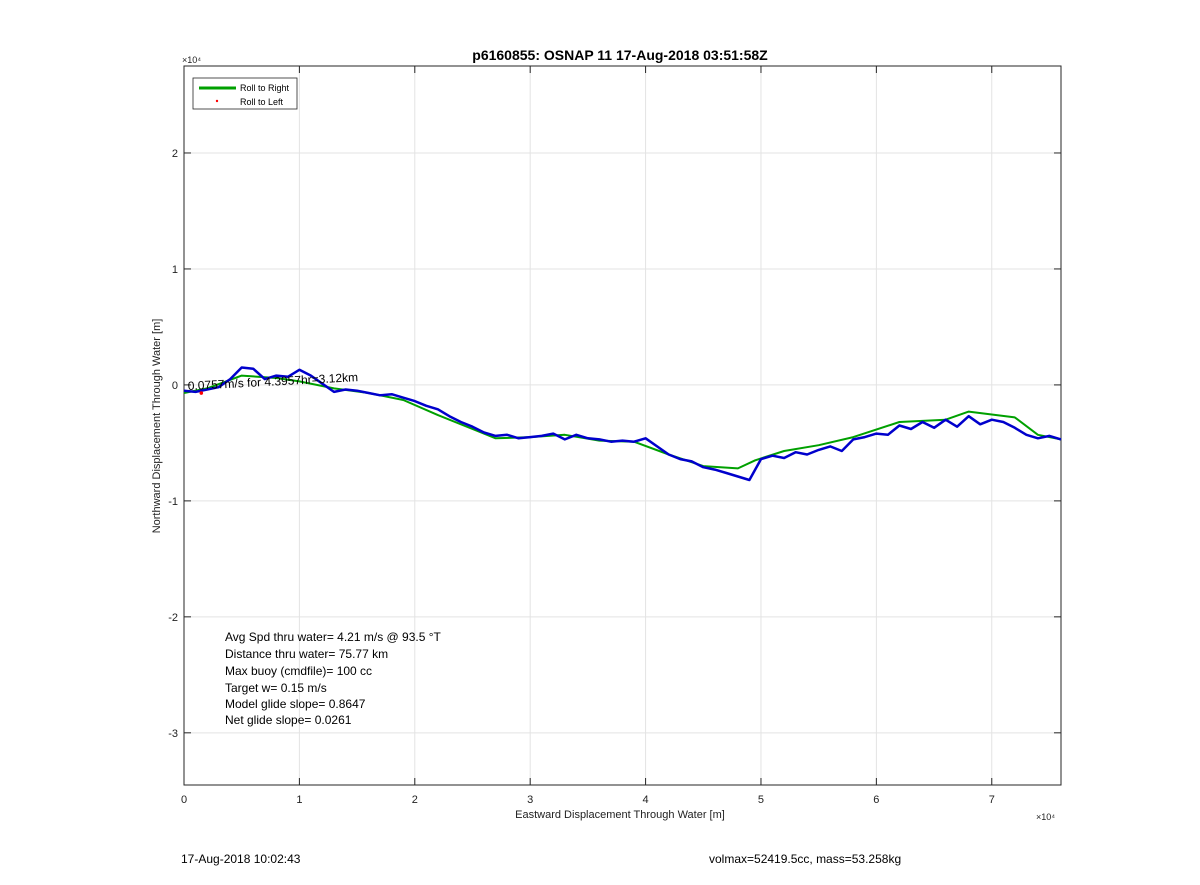  I want to click on x-tick-label: 5, so click(761, 800).